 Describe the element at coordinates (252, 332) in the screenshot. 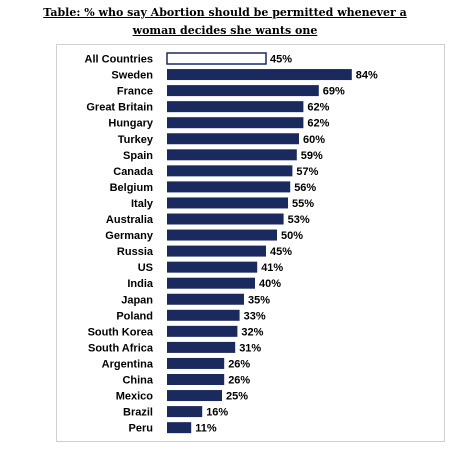

I see `value-label: 32%` at that location.